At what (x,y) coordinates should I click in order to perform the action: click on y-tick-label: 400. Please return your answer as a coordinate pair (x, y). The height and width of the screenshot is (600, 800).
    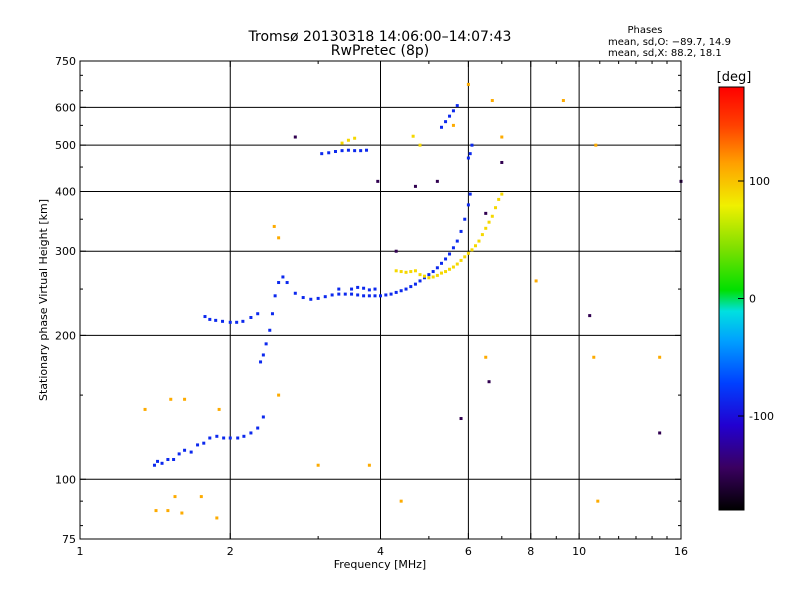
    Looking at the image, I should click on (65, 191).